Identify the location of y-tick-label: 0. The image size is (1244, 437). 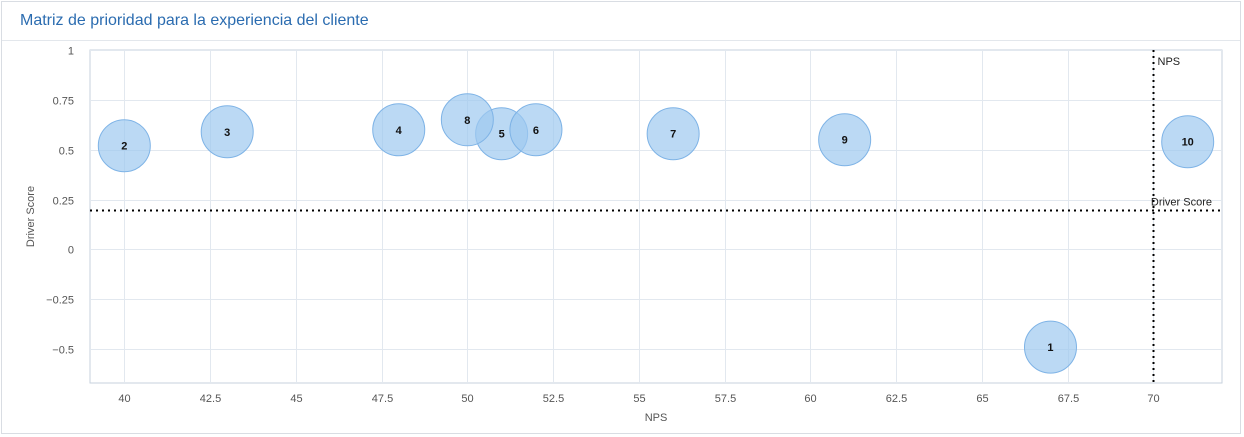
(71, 251).